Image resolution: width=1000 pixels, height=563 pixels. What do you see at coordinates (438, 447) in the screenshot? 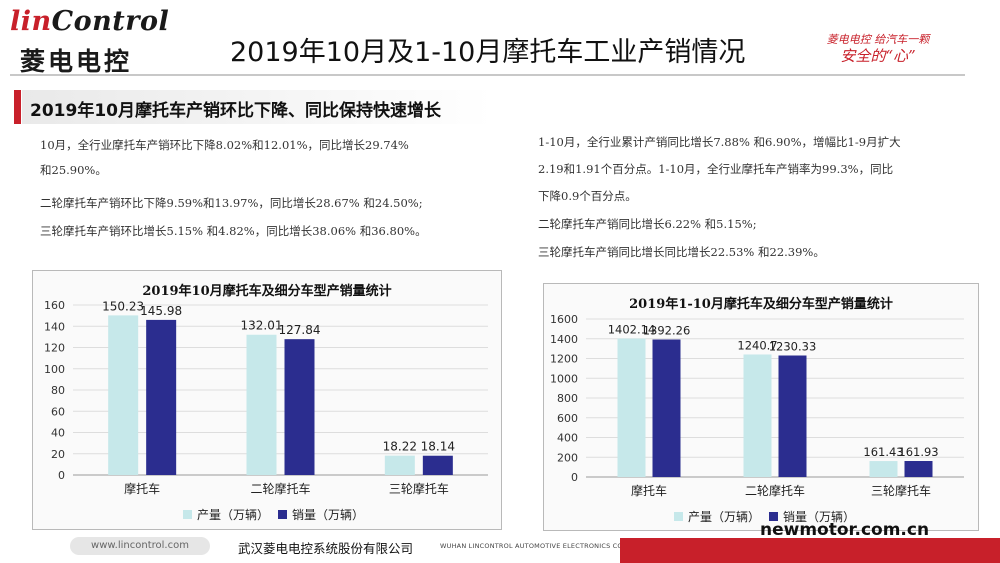
I see `data-label: 18.14` at bounding box center [438, 447].